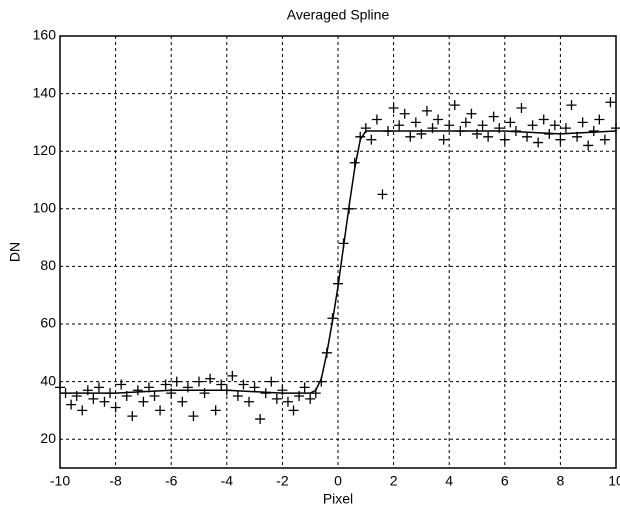 This screenshot has height=510, width=620. Describe the element at coordinates (338, 481) in the screenshot. I see `x-tick-label: 0` at that location.